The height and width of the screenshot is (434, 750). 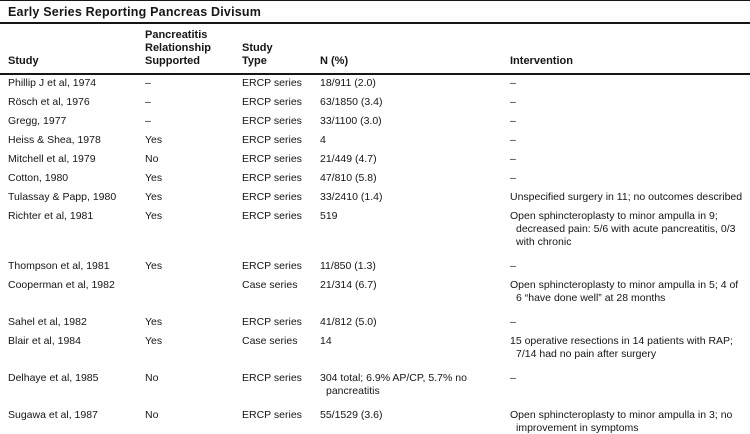 I want to click on cell-n: 55/1529 (3.6), so click(x=351, y=415).